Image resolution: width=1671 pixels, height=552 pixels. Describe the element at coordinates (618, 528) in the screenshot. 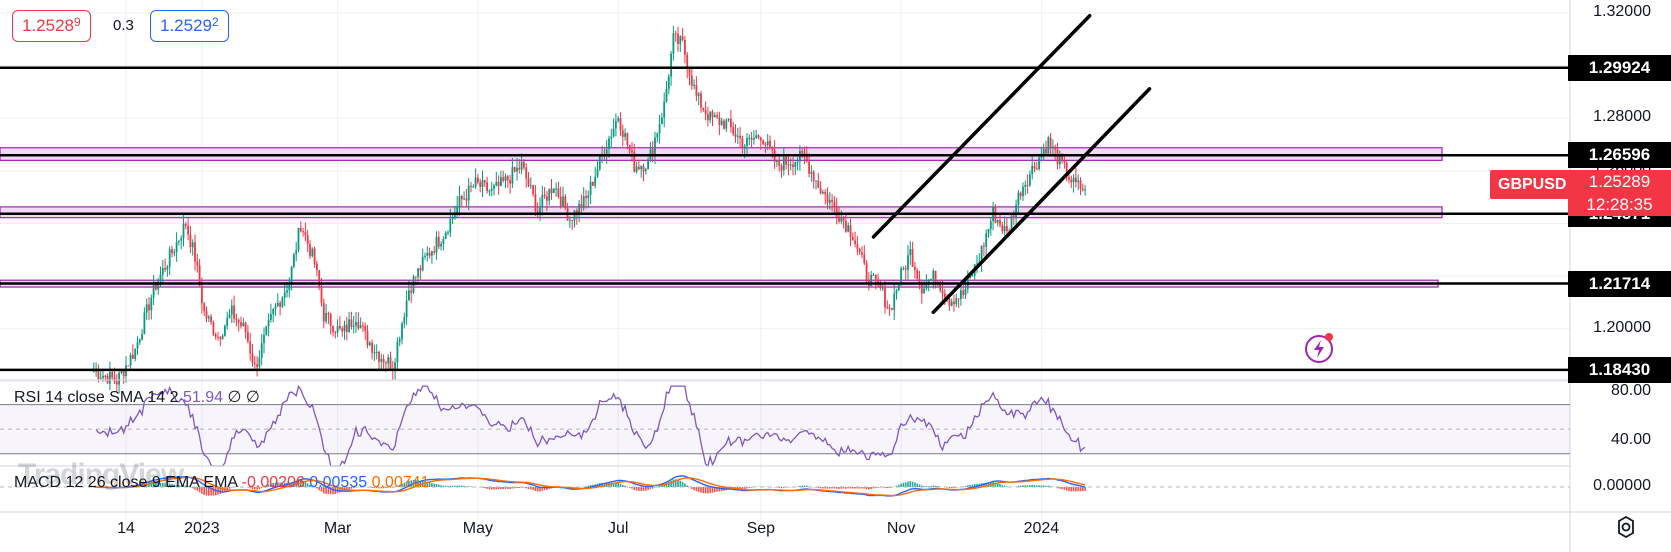

I see `time-tick-label-4: Jul` at that location.